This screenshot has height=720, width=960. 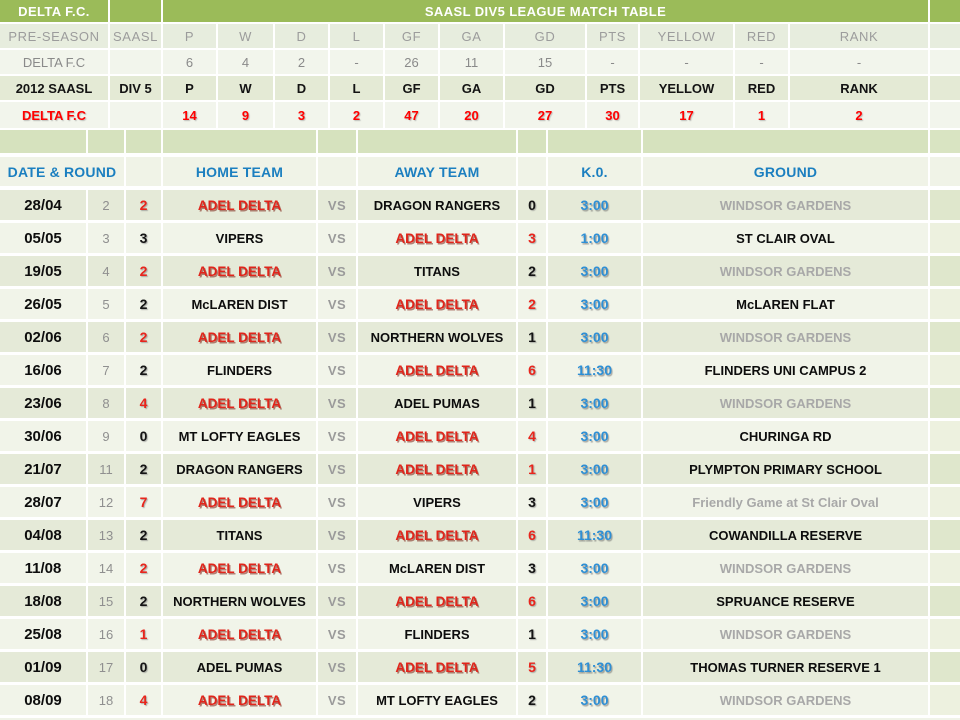 What do you see at coordinates (44, 271) in the screenshot?
I see `match-date: 19/05` at bounding box center [44, 271].